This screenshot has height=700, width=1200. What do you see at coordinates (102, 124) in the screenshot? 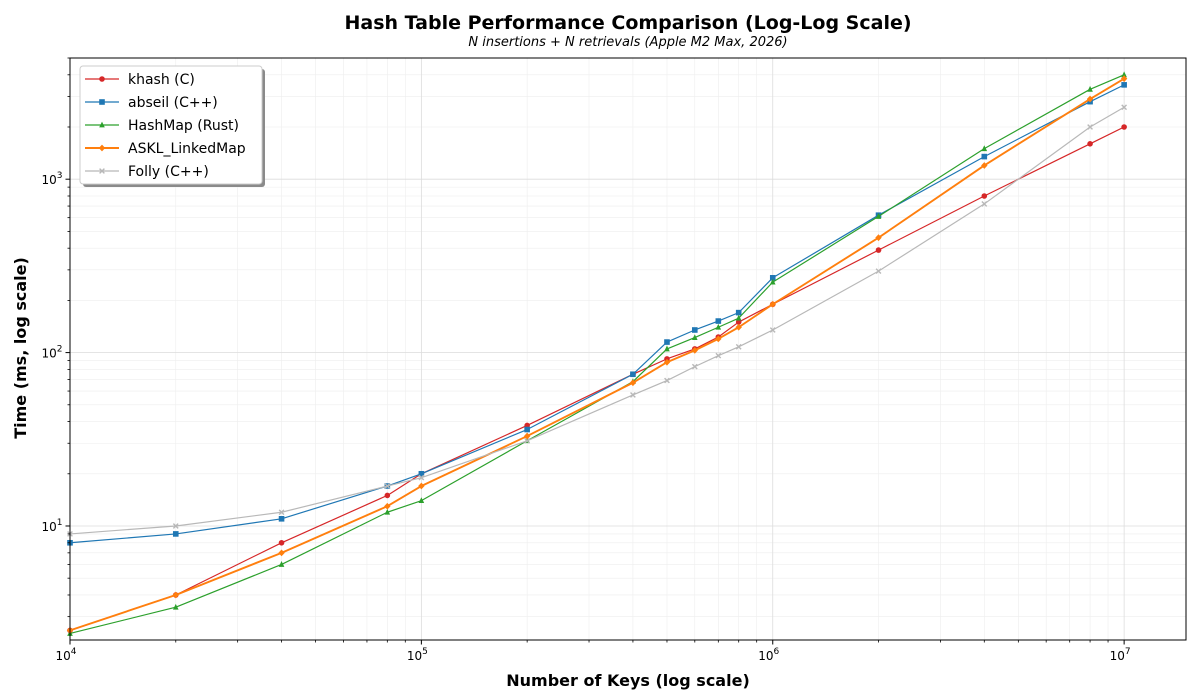
I see `legend-marker-hashmap-rust` at bounding box center [102, 124].